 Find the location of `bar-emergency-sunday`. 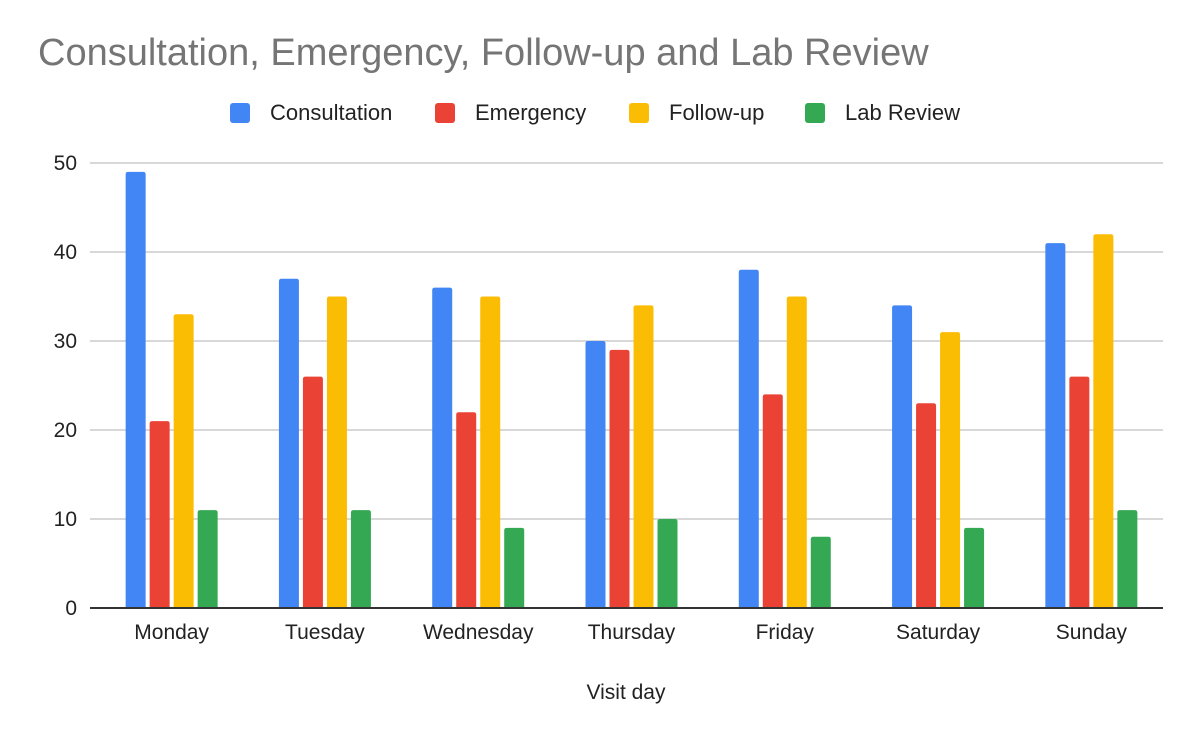

bar-emergency-sunday is located at coordinates (1079, 492).